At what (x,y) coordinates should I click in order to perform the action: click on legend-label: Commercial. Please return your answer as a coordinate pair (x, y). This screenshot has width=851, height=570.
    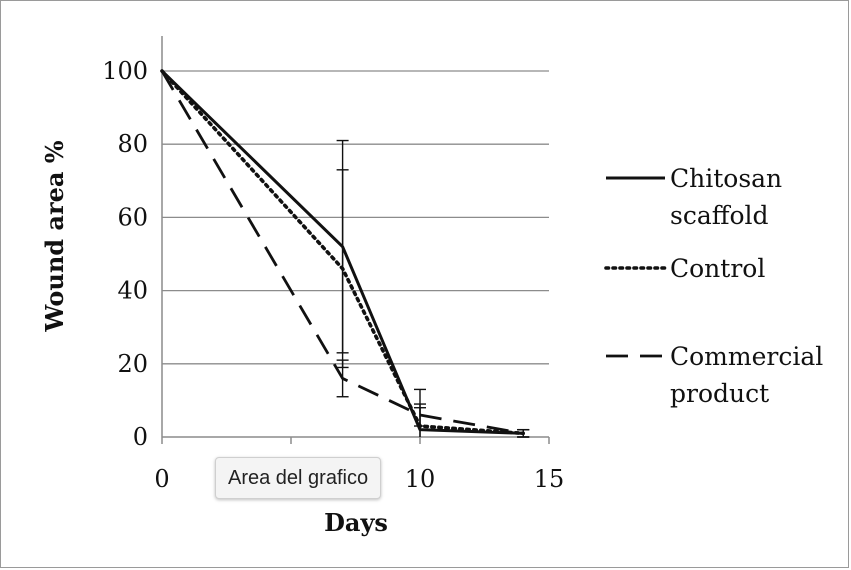
    Looking at the image, I should click on (746, 356).